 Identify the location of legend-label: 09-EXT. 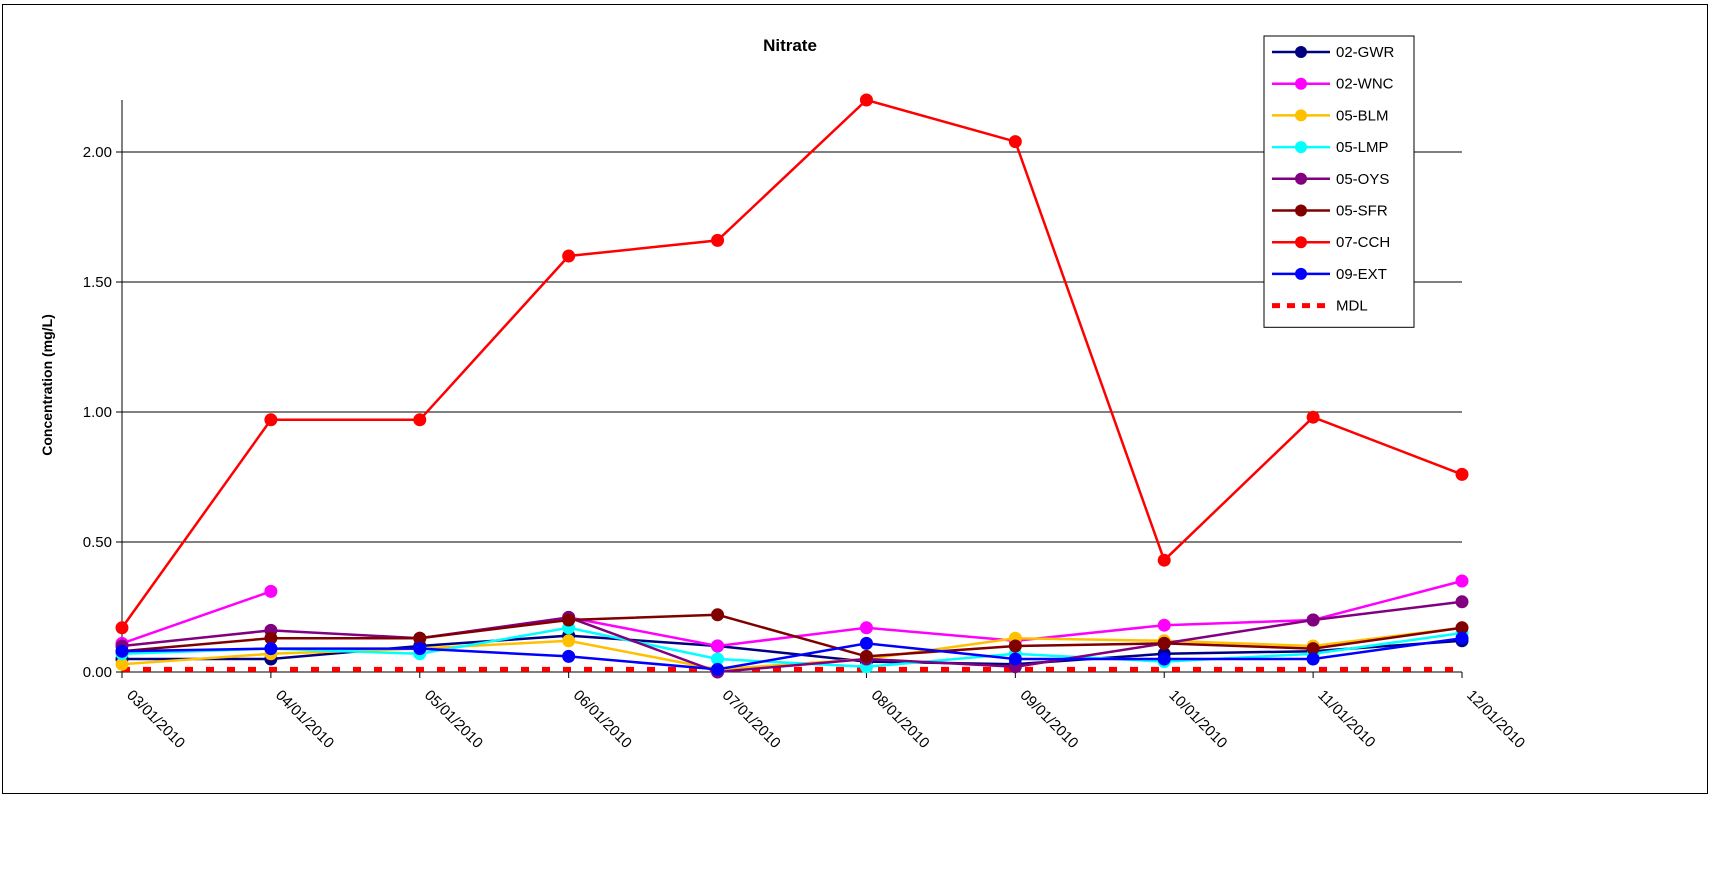
(1361, 274).